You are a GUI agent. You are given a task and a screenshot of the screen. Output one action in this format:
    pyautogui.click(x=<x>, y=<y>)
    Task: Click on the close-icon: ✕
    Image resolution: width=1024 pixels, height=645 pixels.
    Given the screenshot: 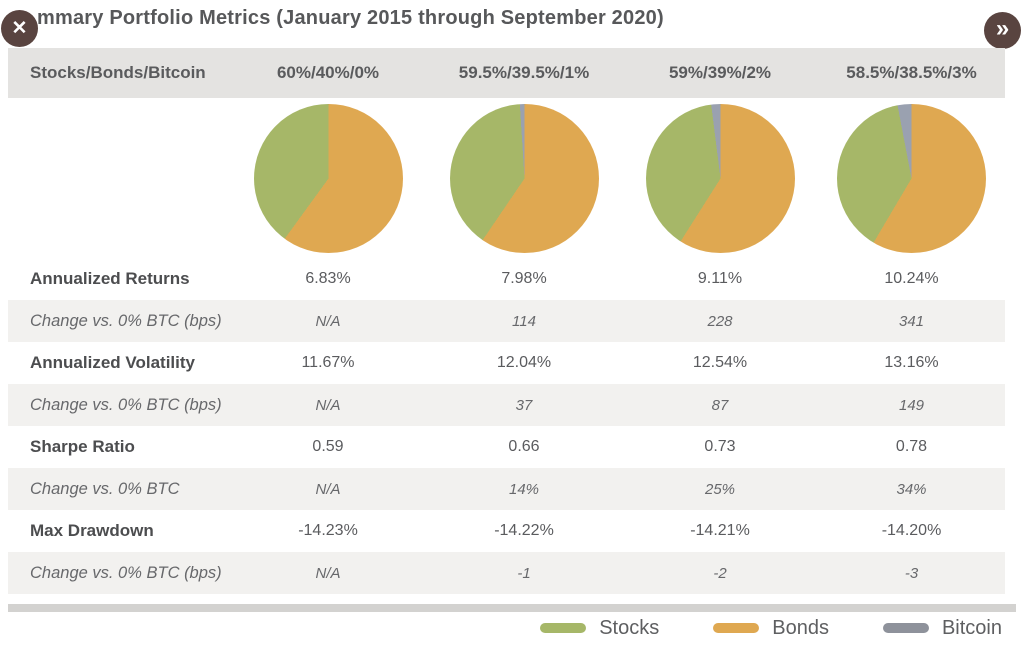 What is the action you would take?
    pyautogui.click(x=19, y=28)
    